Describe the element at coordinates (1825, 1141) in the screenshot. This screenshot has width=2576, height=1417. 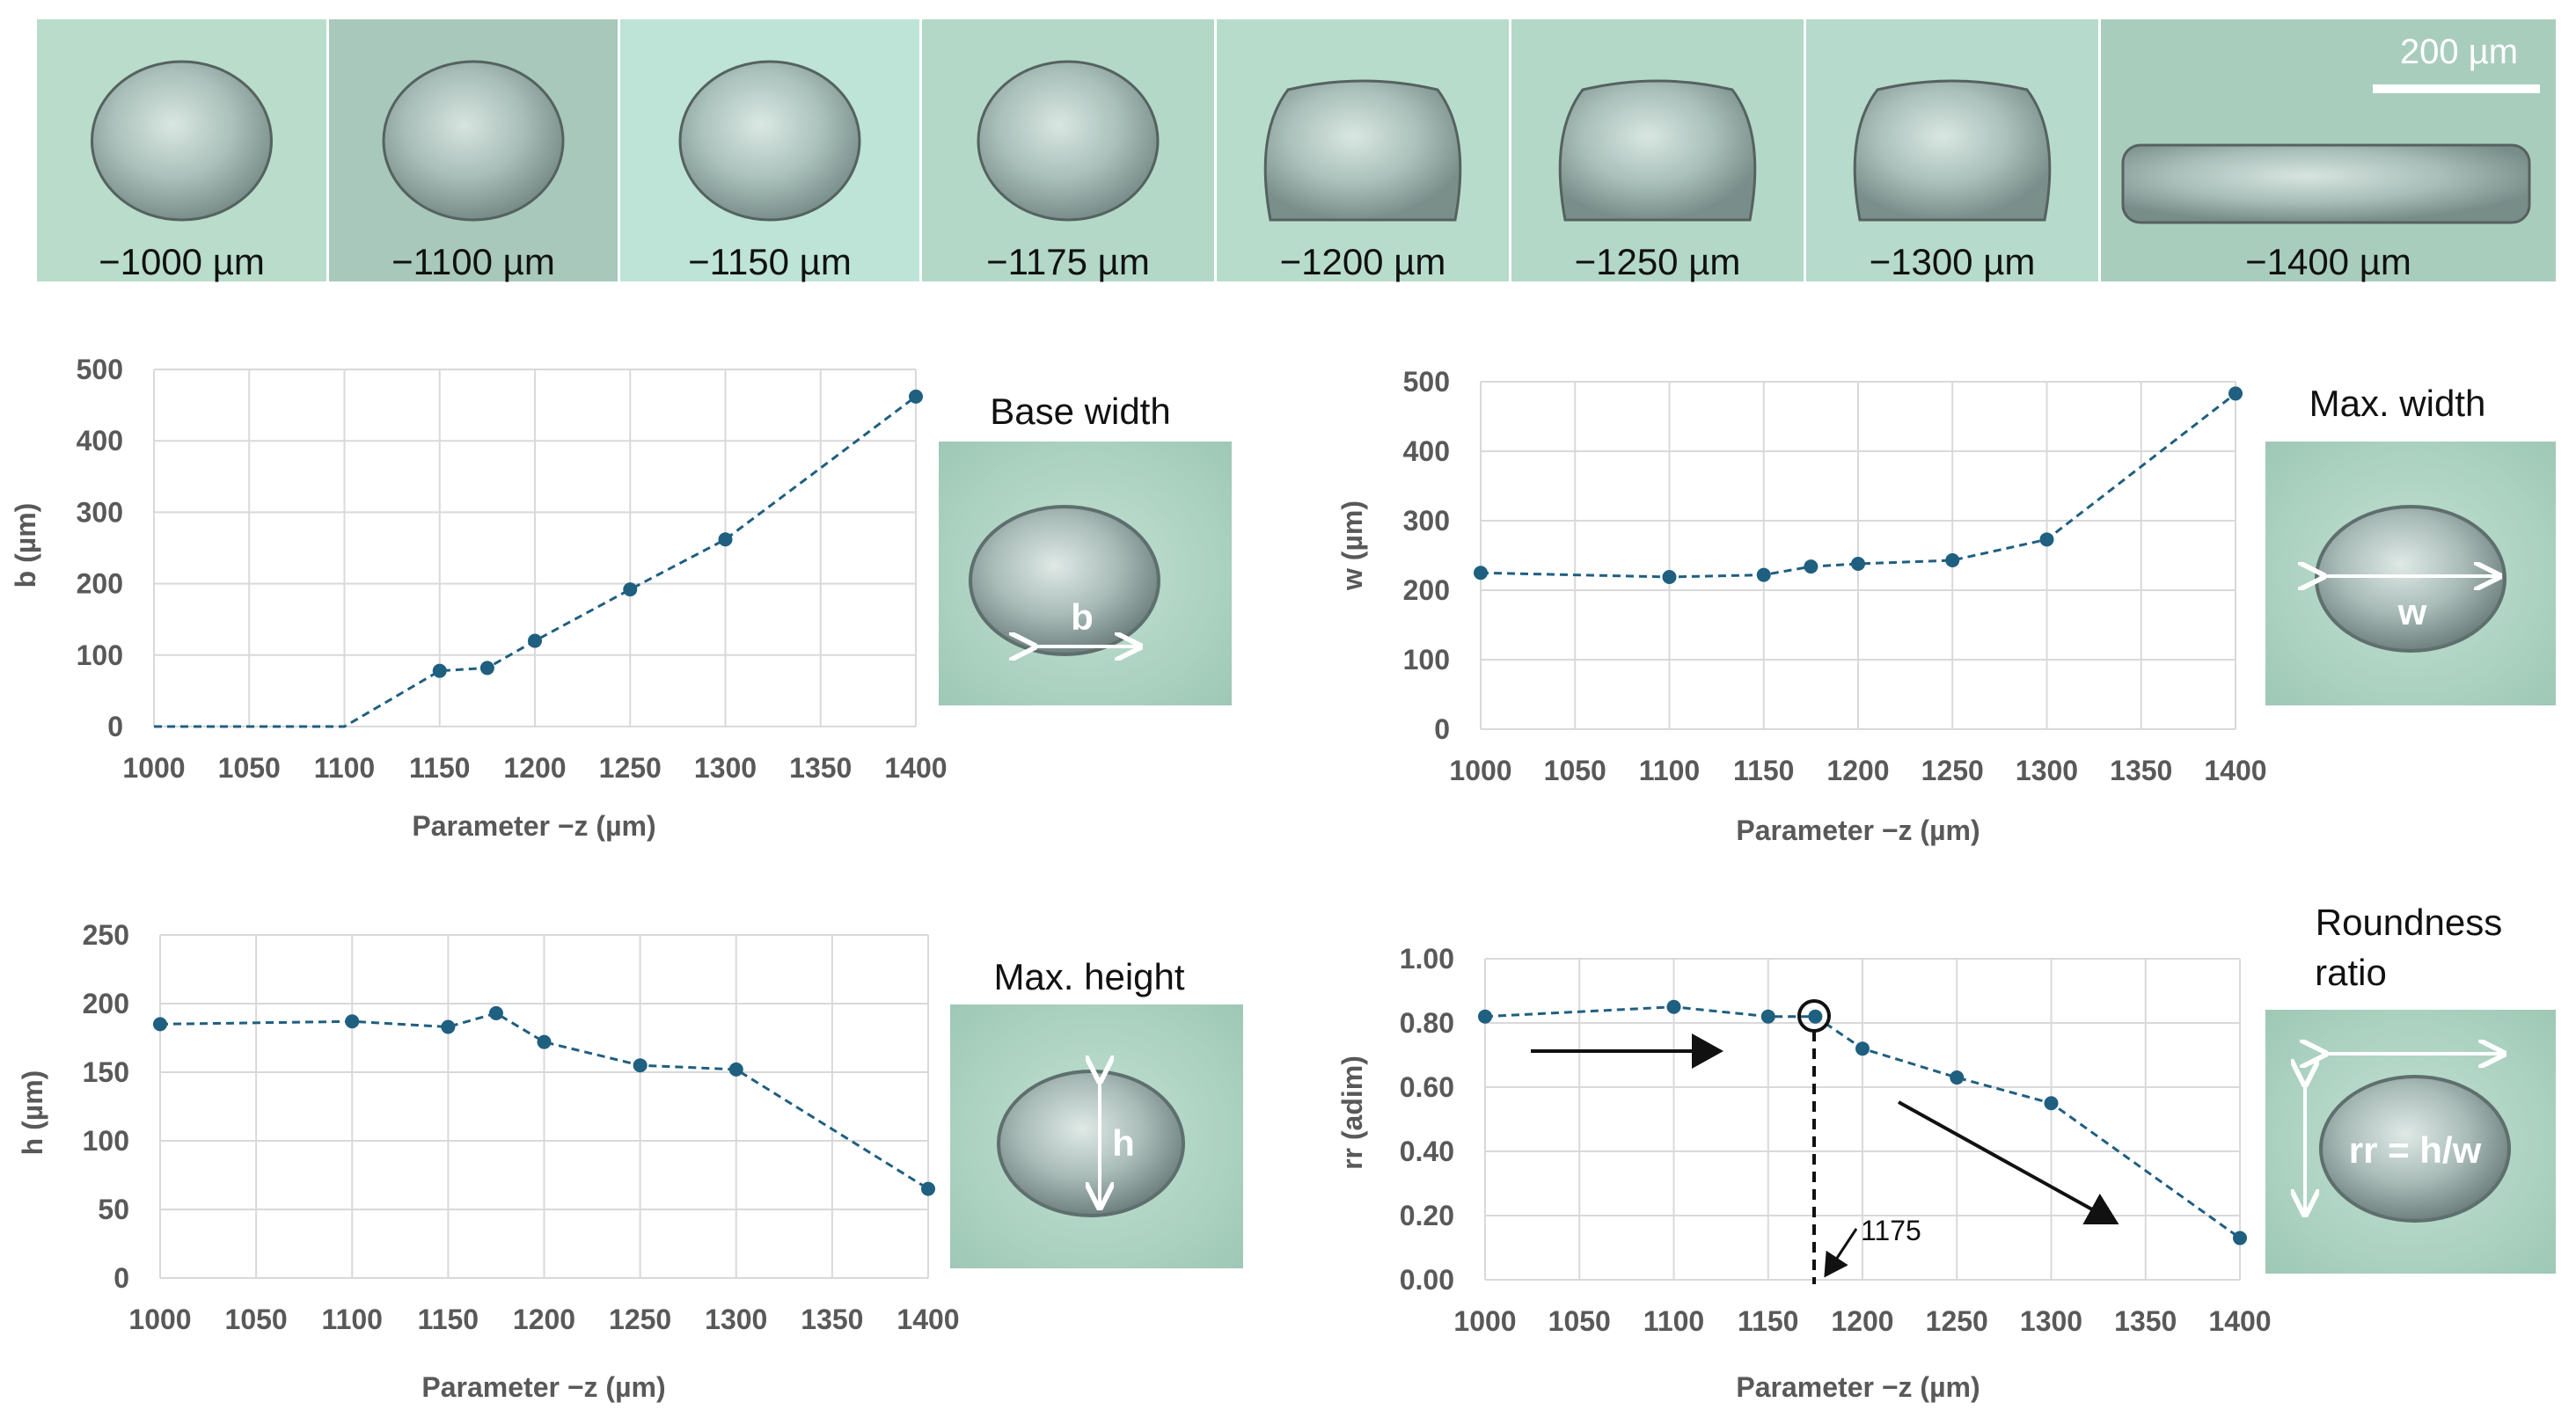
I see `roundness-annotations: 1175` at that location.